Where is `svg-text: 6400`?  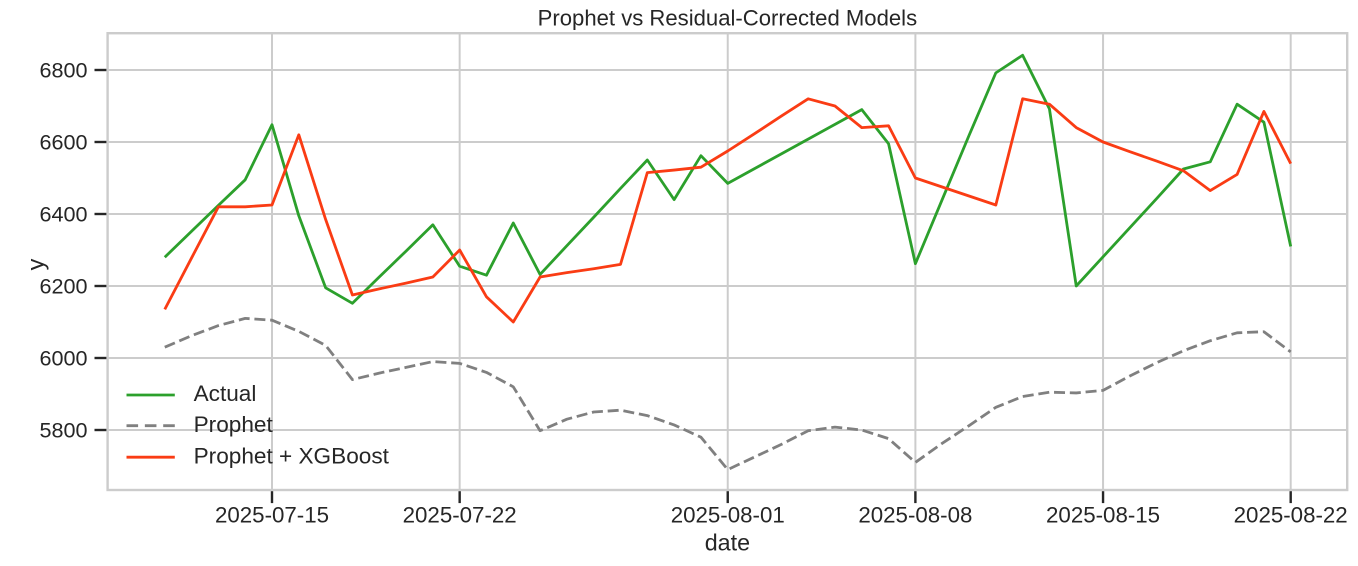
svg-text: 6400 is located at coordinates (63, 214).